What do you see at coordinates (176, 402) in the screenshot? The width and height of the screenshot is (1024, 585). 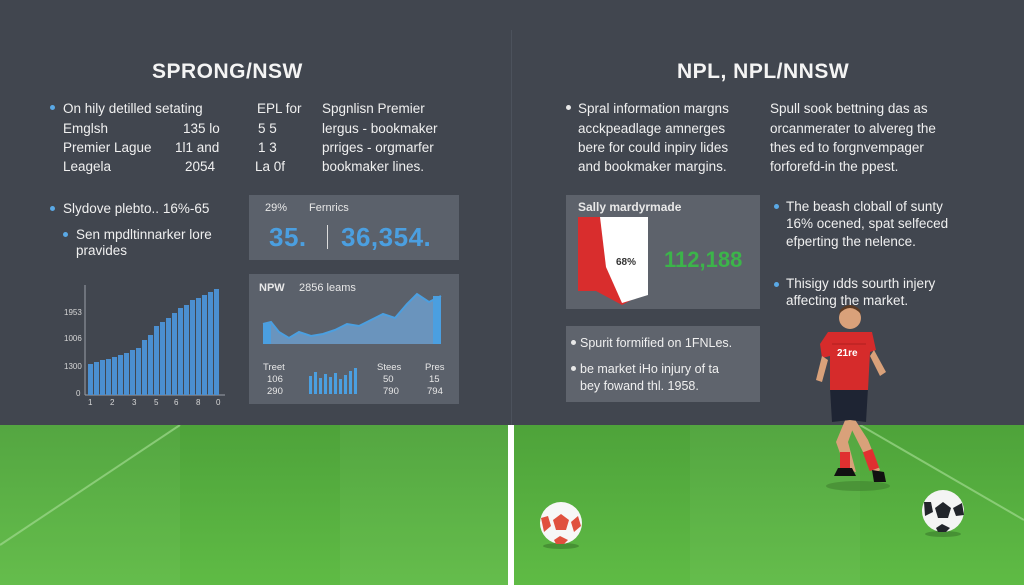 I see `x-tick-label: 6` at bounding box center [176, 402].